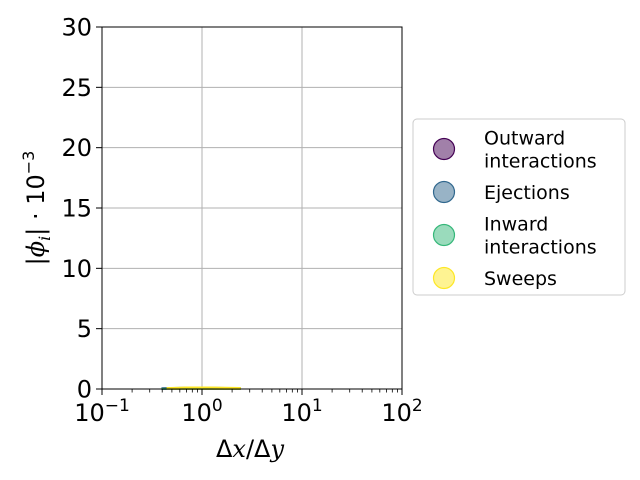 This screenshot has height=480, width=640. Describe the element at coordinates (84, 329) in the screenshot. I see `y-tick-label: 5` at that location.